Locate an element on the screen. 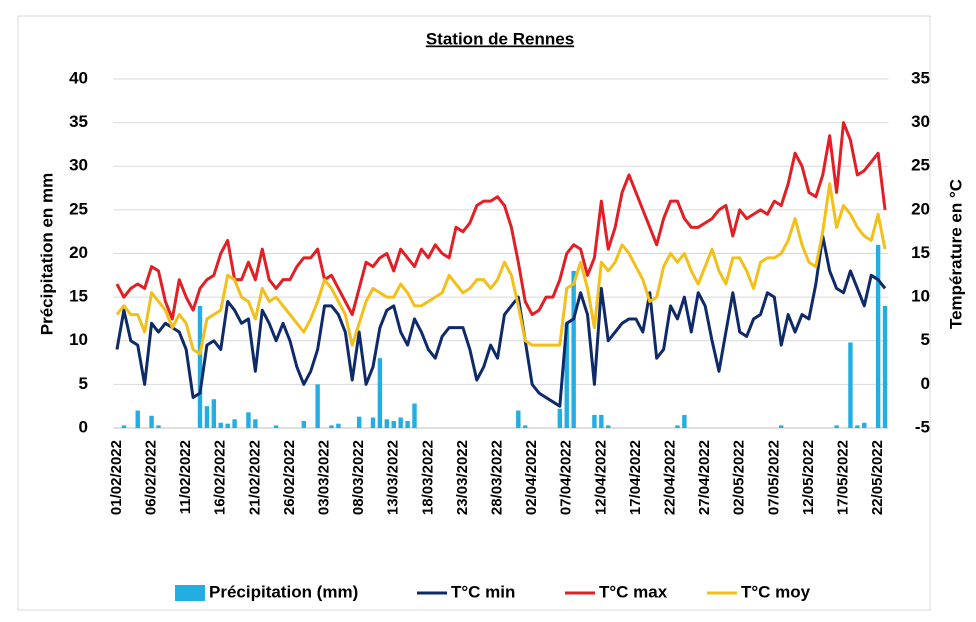 This screenshot has height=622, width=976. y-axis-label: Précipitation en mm is located at coordinates (46, 254).